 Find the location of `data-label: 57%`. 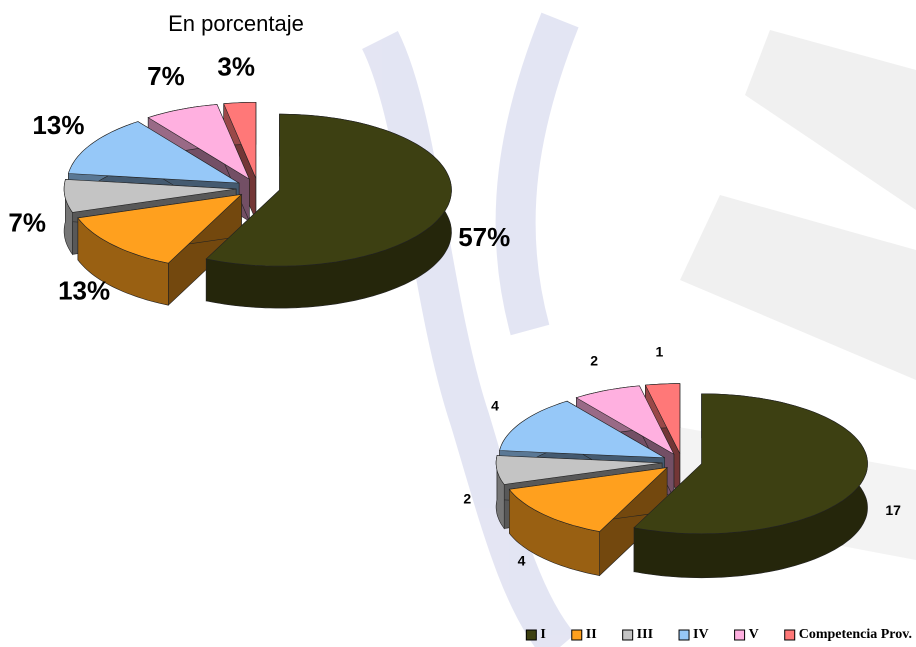

data-label: 57% is located at coordinates (484, 237).